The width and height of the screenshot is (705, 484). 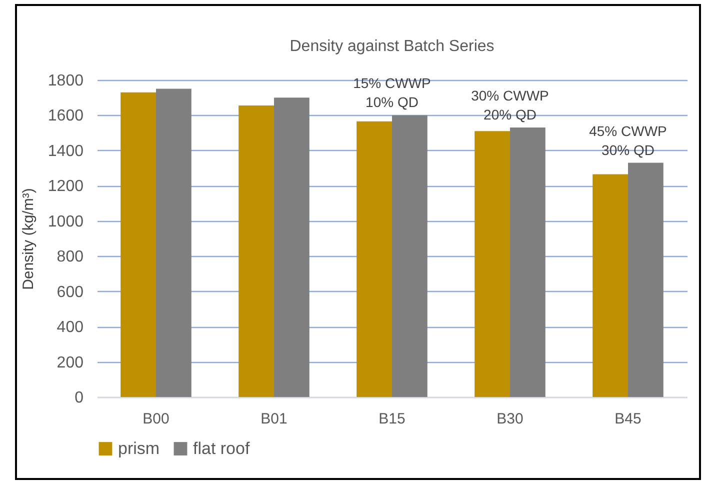 What do you see at coordinates (221, 448) in the screenshot?
I see `legend-label: flat roof` at bounding box center [221, 448].